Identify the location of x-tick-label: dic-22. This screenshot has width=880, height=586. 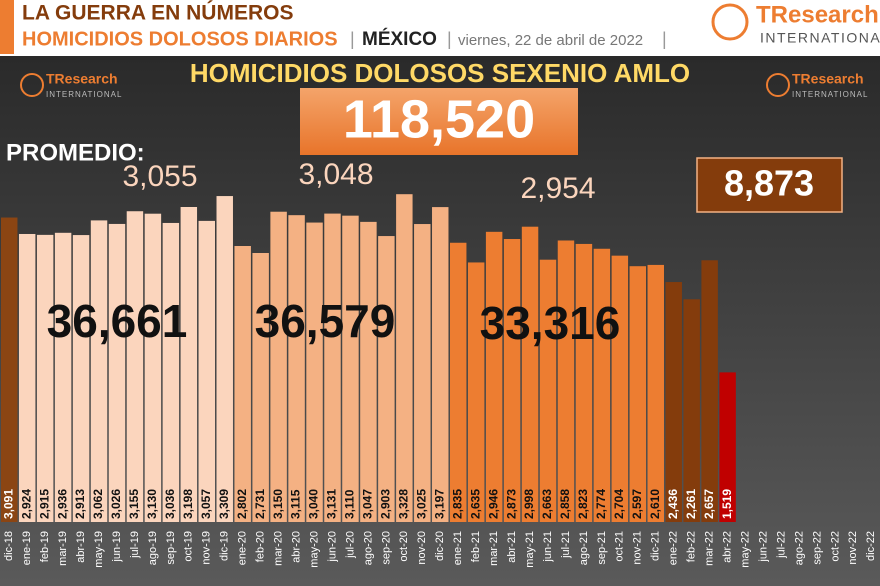
(871, 546).